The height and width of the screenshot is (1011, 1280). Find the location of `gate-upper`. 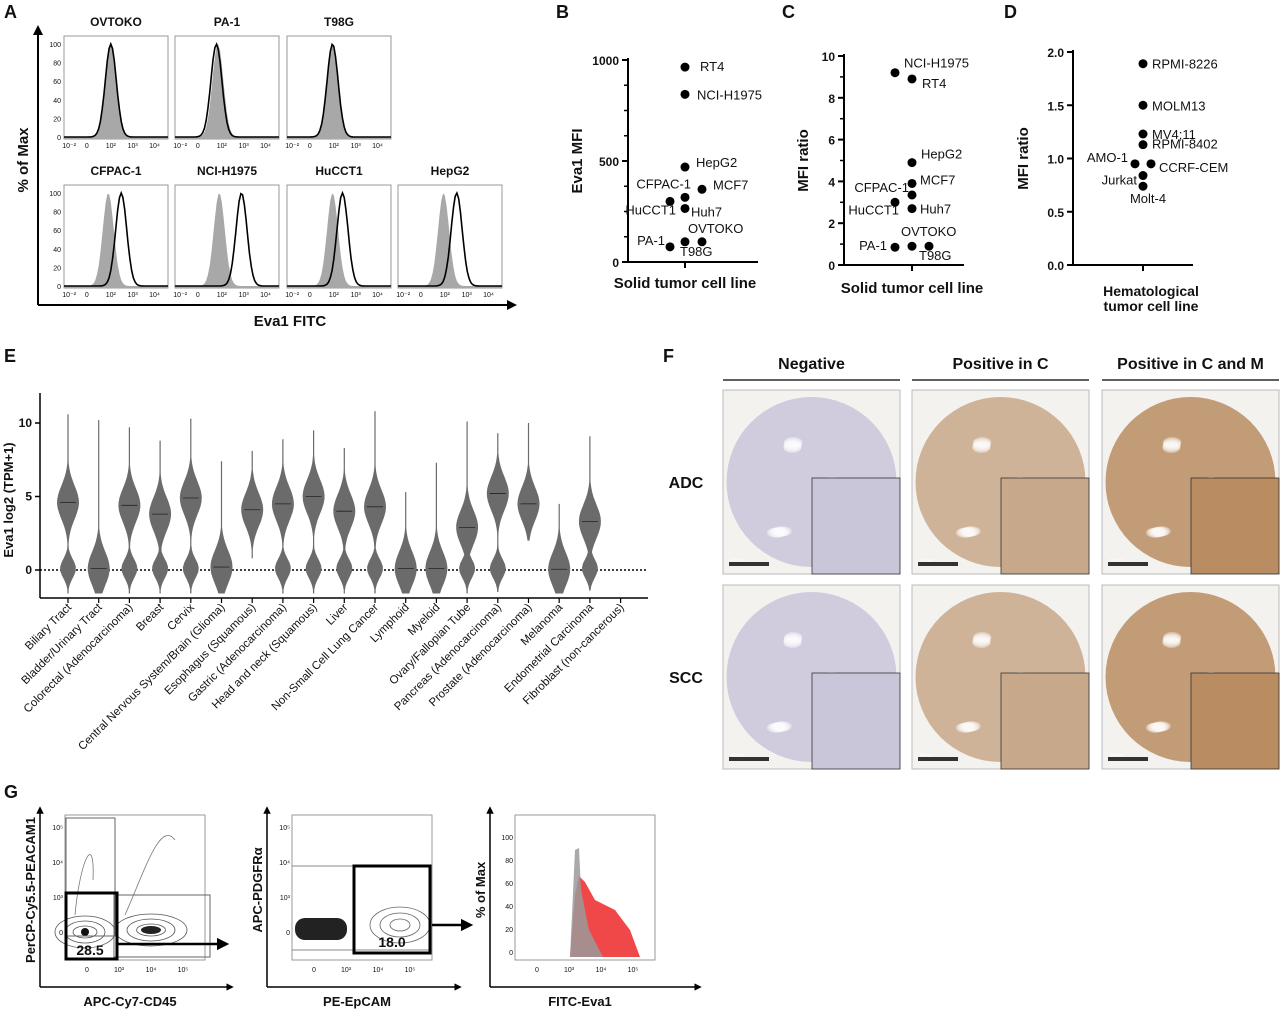

gate-upper is located at coordinates (90, 877).